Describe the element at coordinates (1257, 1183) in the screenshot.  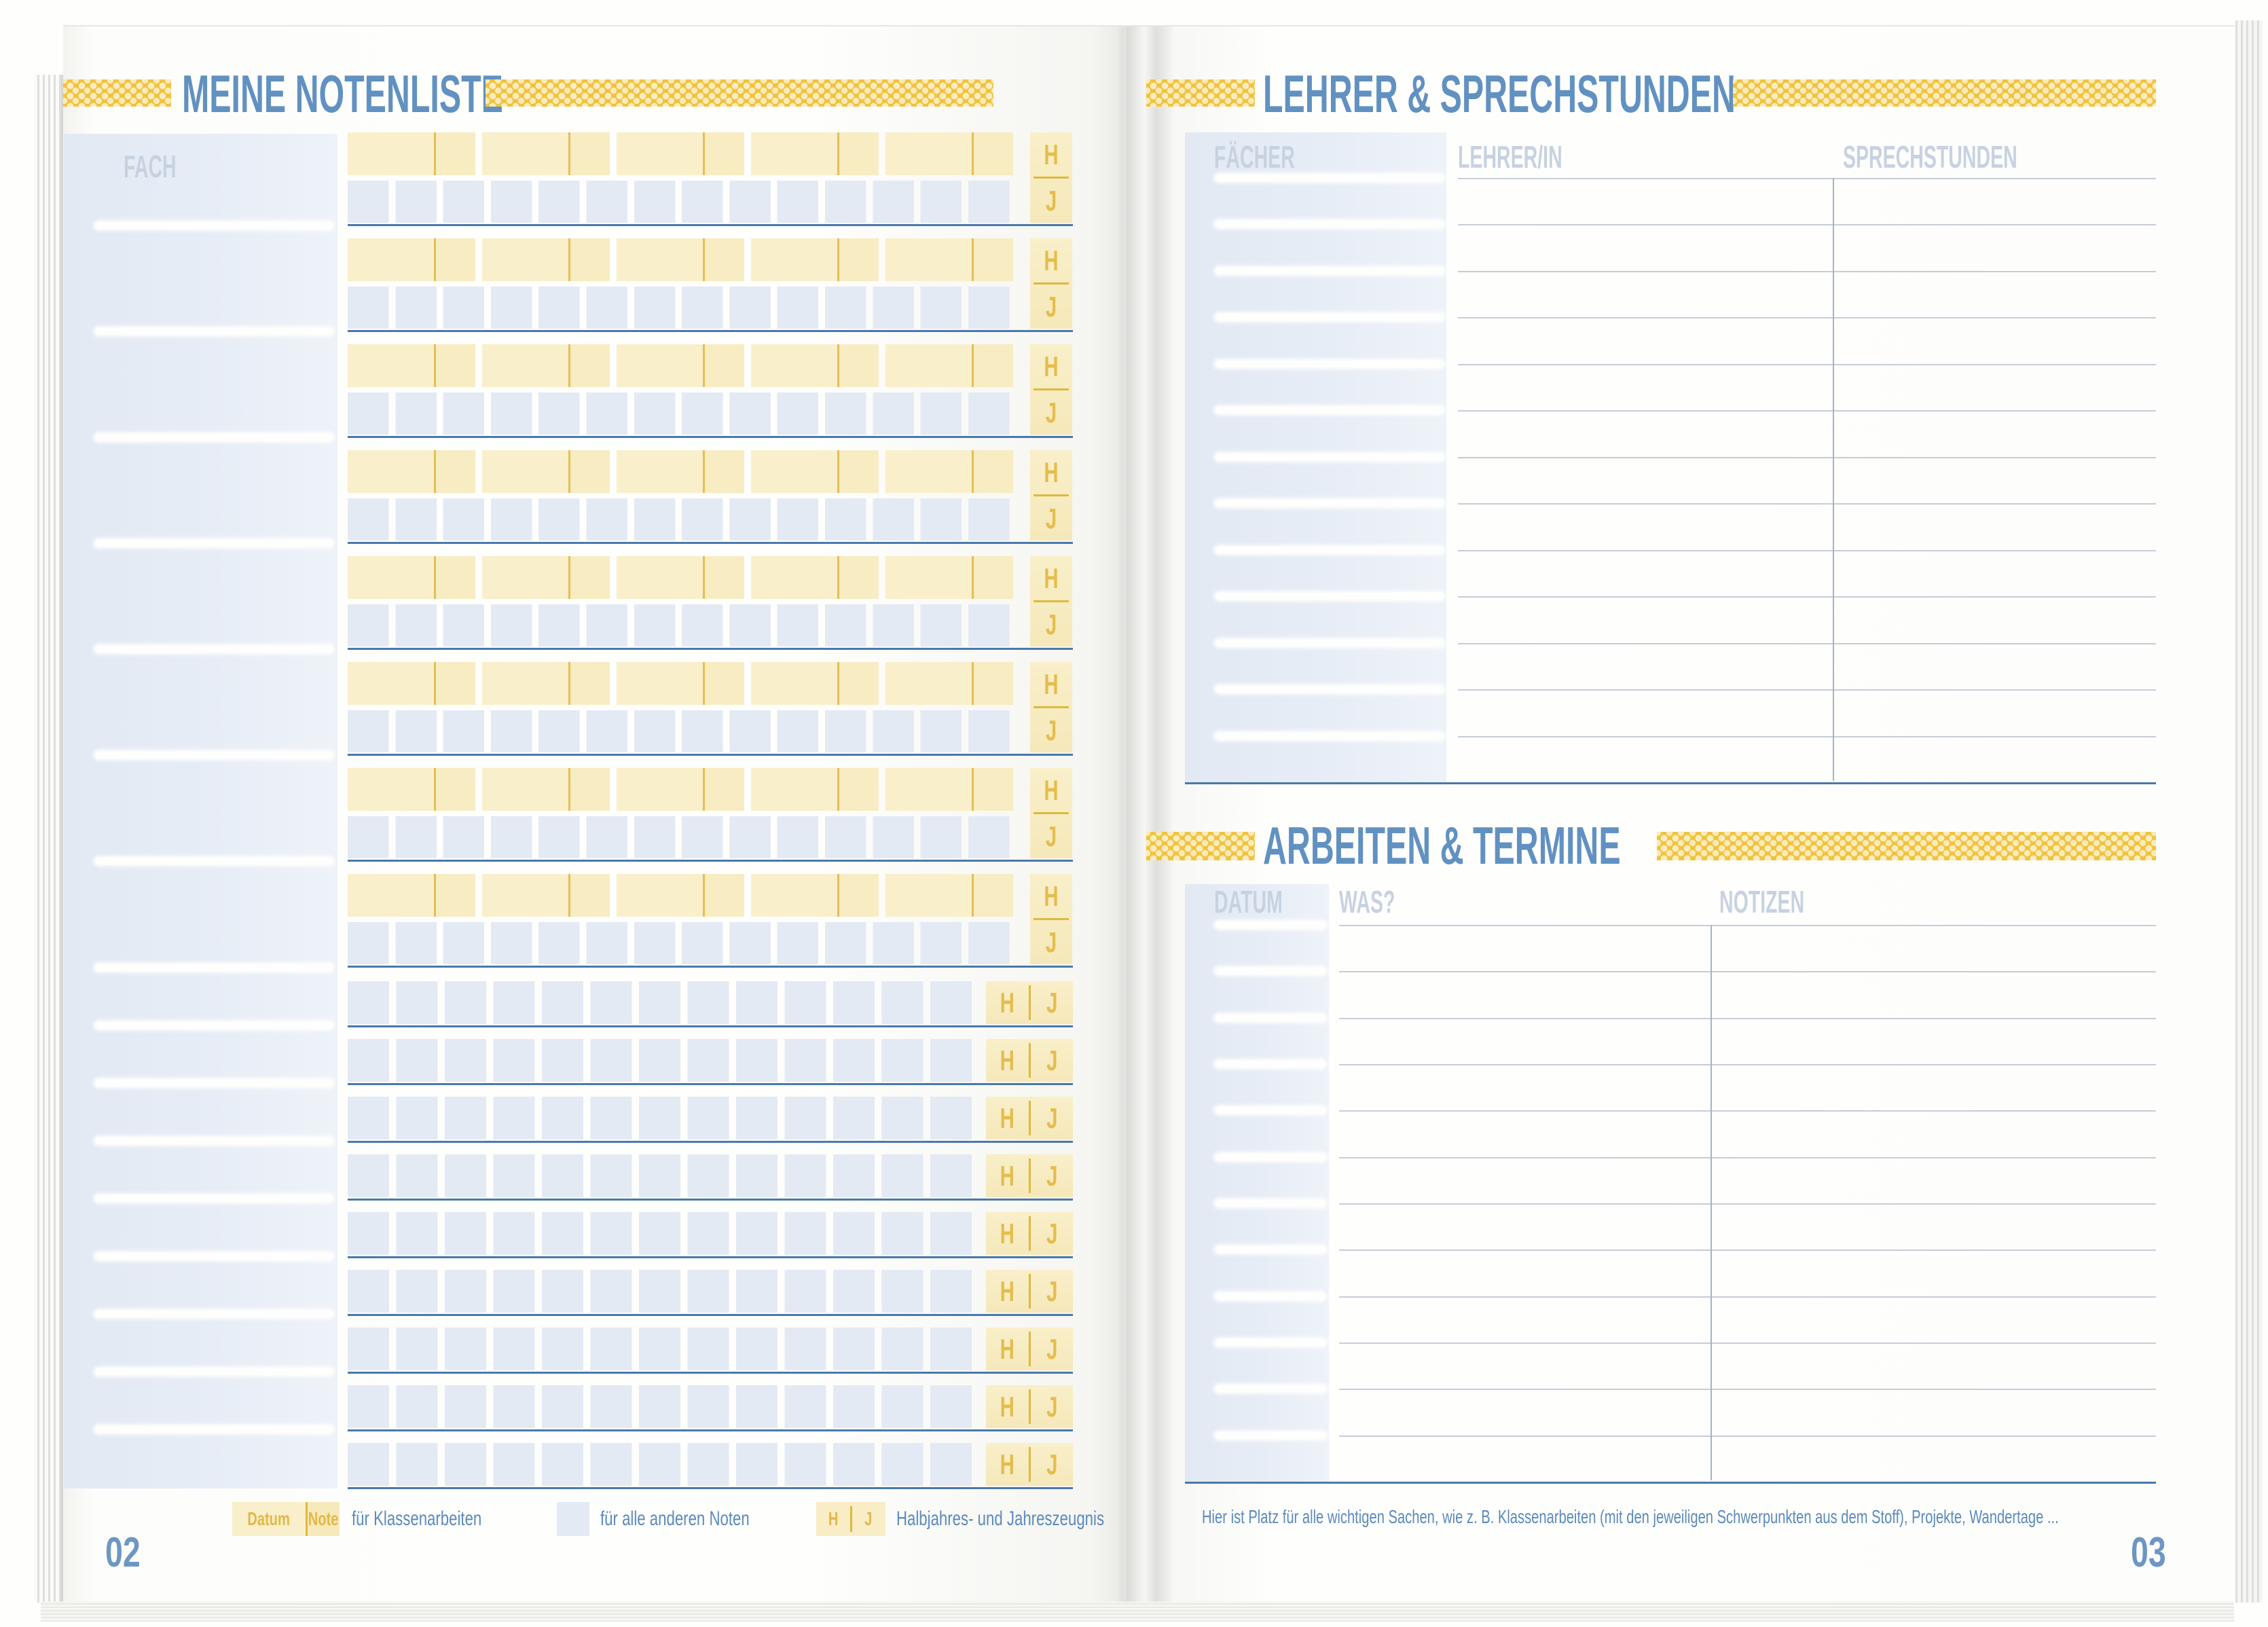
I see `datum-column` at that location.